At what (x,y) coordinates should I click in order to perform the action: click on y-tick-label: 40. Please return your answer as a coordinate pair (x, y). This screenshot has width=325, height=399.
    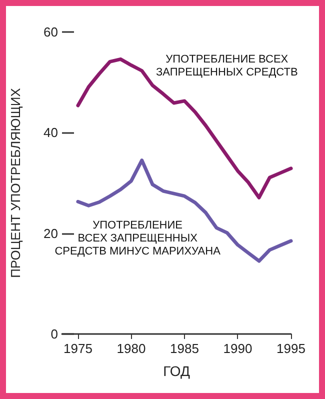
    Looking at the image, I should click on (51, 132).